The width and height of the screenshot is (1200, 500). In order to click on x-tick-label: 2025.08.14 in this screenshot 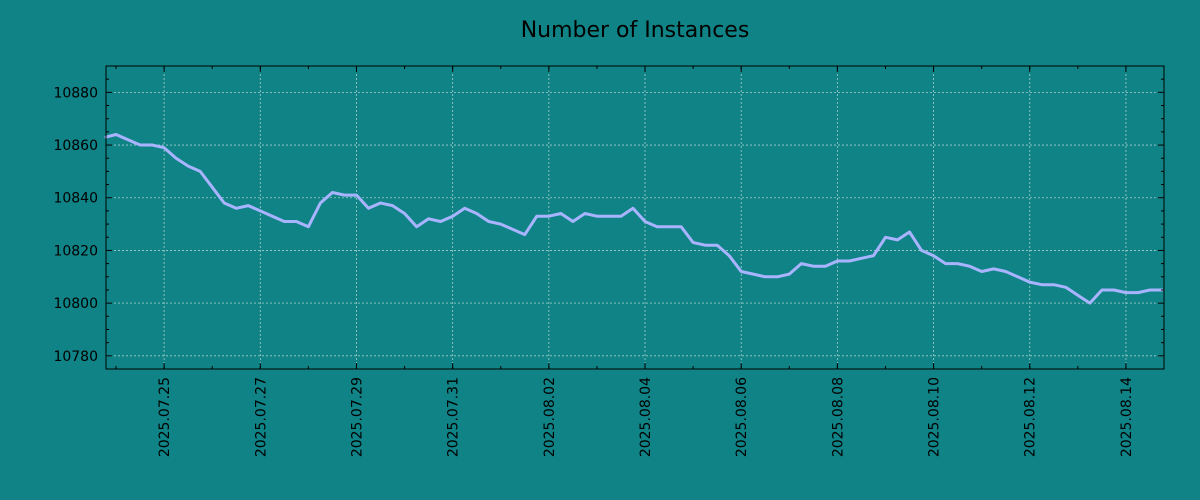, I will do `click(1127, 417)`.